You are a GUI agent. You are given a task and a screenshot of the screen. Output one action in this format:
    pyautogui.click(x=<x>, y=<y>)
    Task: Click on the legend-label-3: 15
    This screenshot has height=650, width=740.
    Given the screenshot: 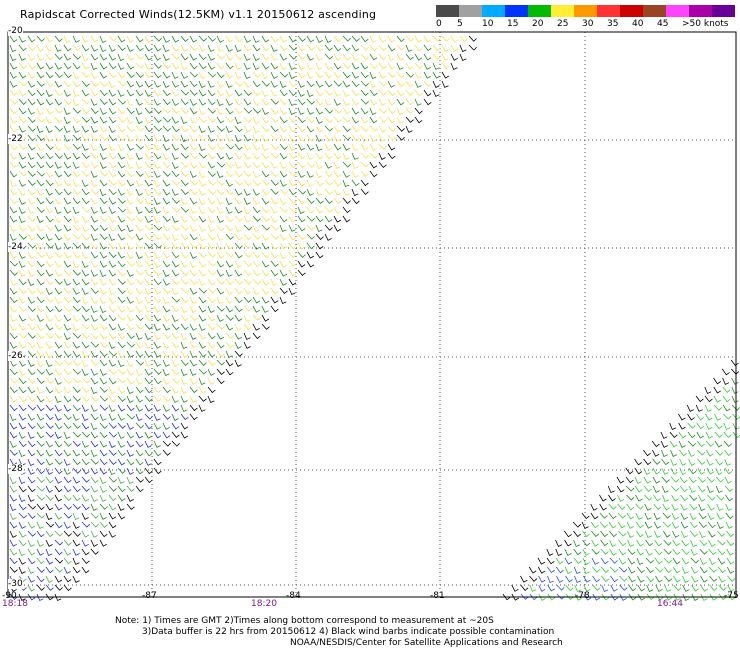 What is the action you would take?
    pyautogui.click(x=513, y=24)
    